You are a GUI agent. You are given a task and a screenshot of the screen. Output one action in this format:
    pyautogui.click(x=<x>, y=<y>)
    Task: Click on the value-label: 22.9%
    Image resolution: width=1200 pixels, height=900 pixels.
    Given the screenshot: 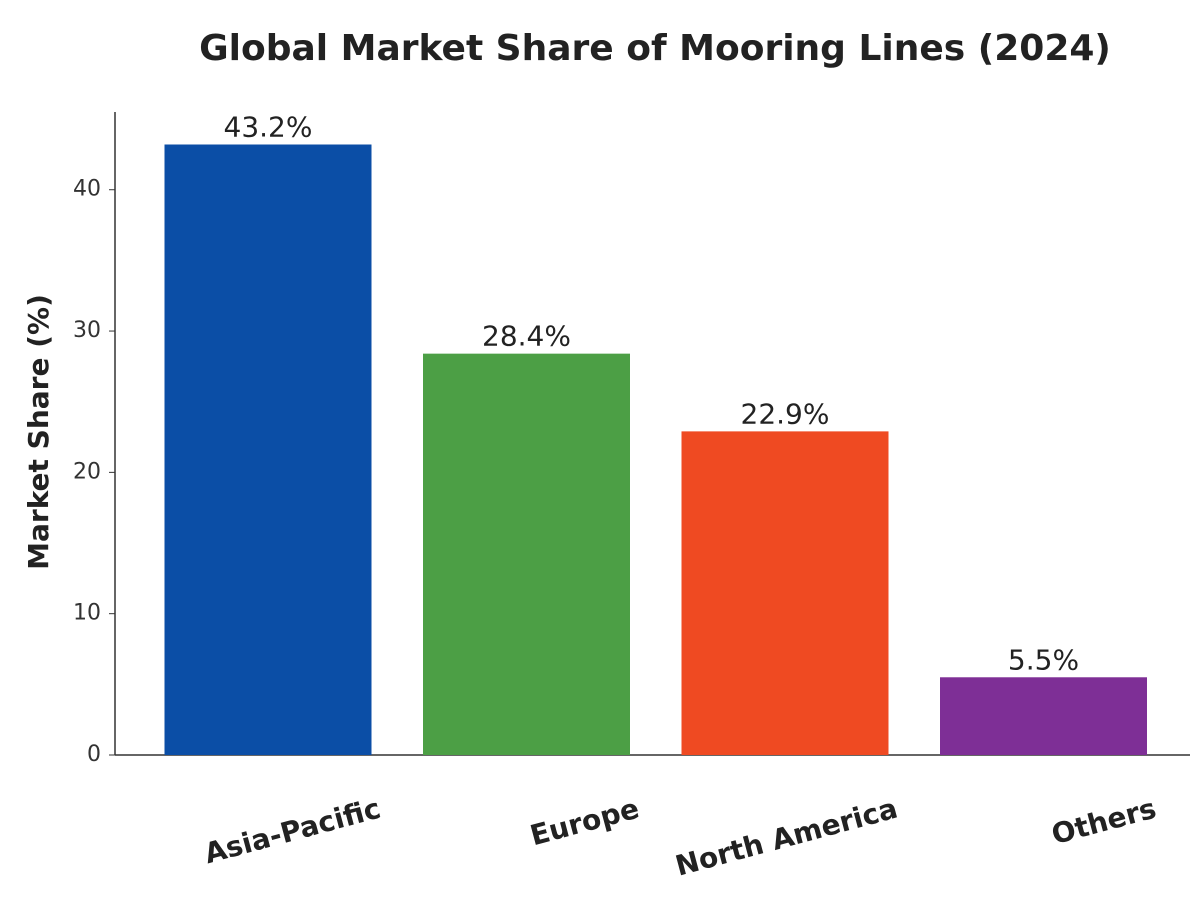 What is the action you would take?
    pyautogui.click(x=785, y=413)
    